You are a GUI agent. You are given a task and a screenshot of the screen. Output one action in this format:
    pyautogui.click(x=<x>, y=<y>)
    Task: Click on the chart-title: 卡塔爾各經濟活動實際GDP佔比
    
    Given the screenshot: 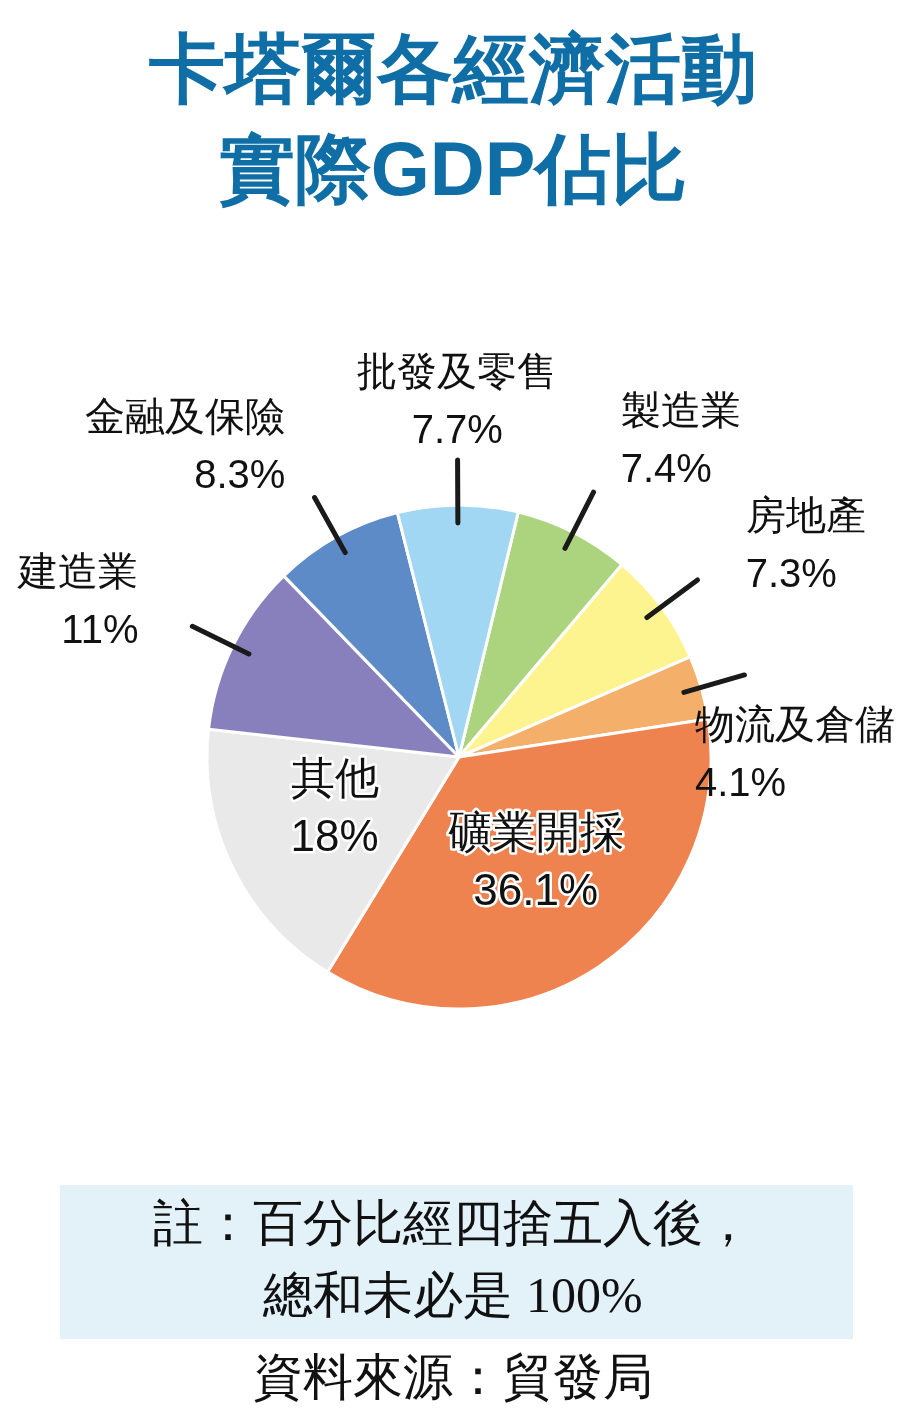 What is the action you would take?
    pyautogui.click(x=452, y=118)
    